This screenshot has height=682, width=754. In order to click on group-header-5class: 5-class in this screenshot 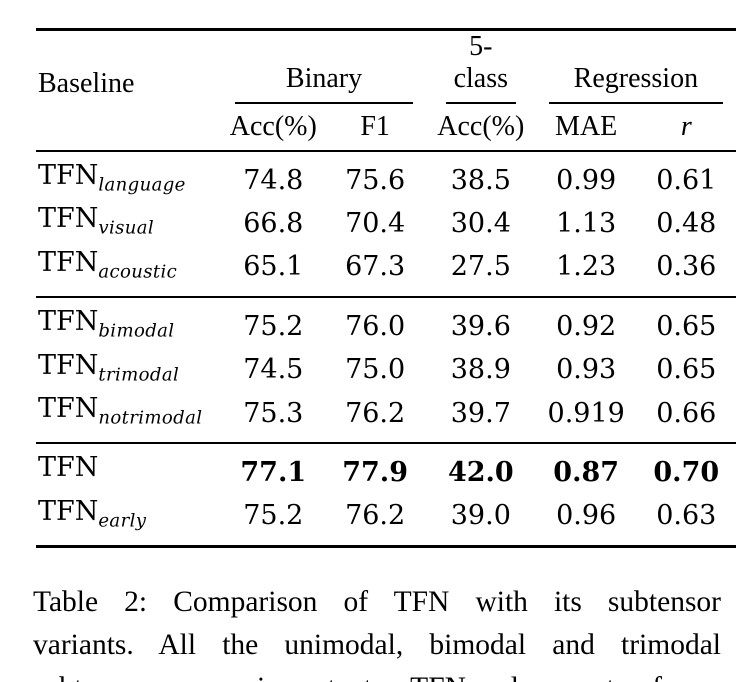, I will do `click(481, 67)`.